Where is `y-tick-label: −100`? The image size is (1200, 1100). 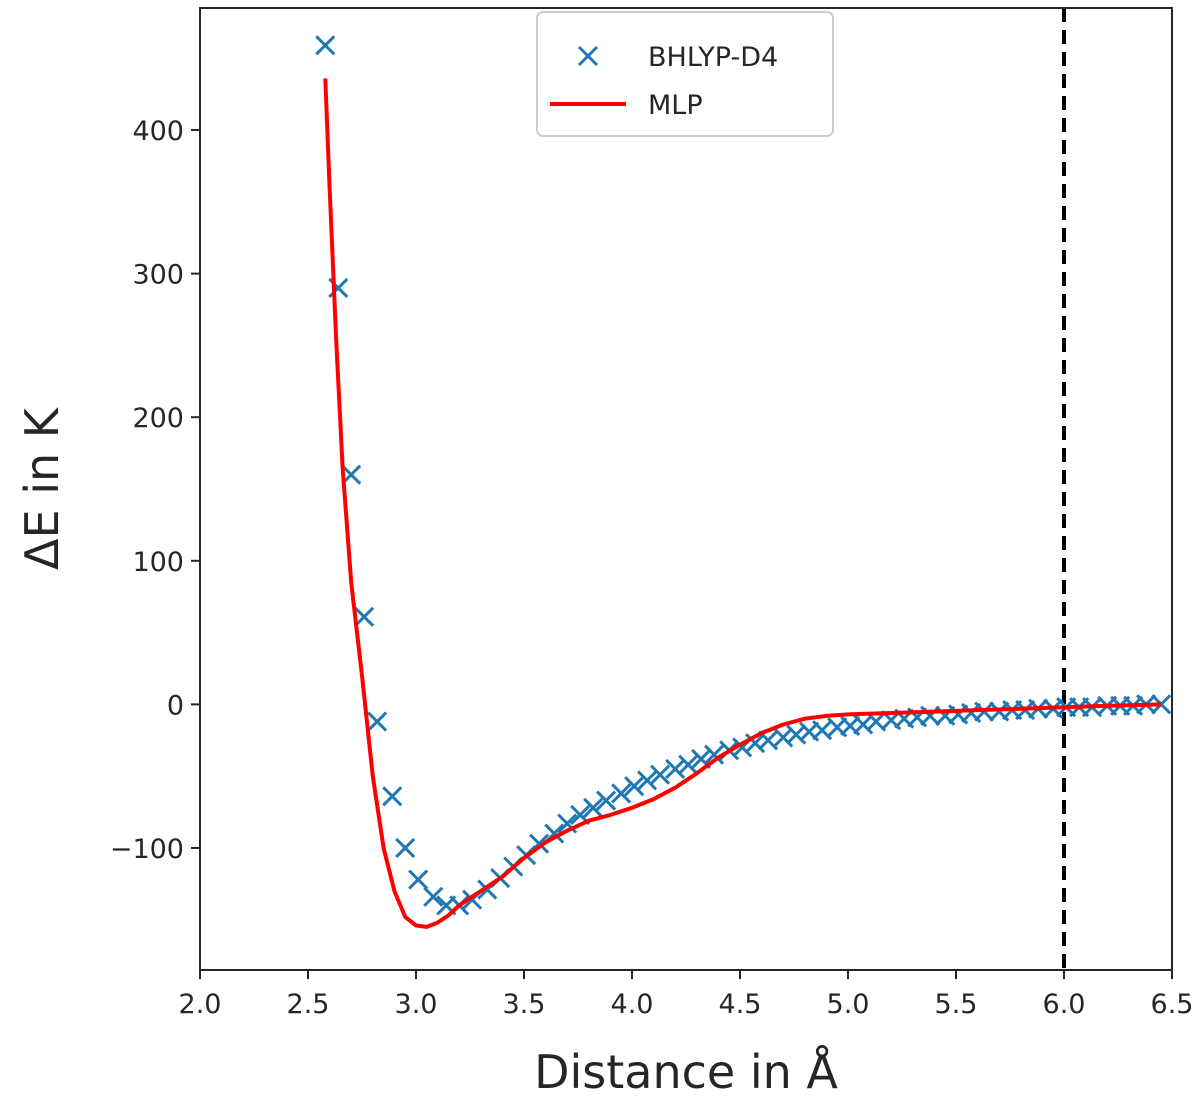
y-tick-label: −100 is located at coordinates (147, 849).